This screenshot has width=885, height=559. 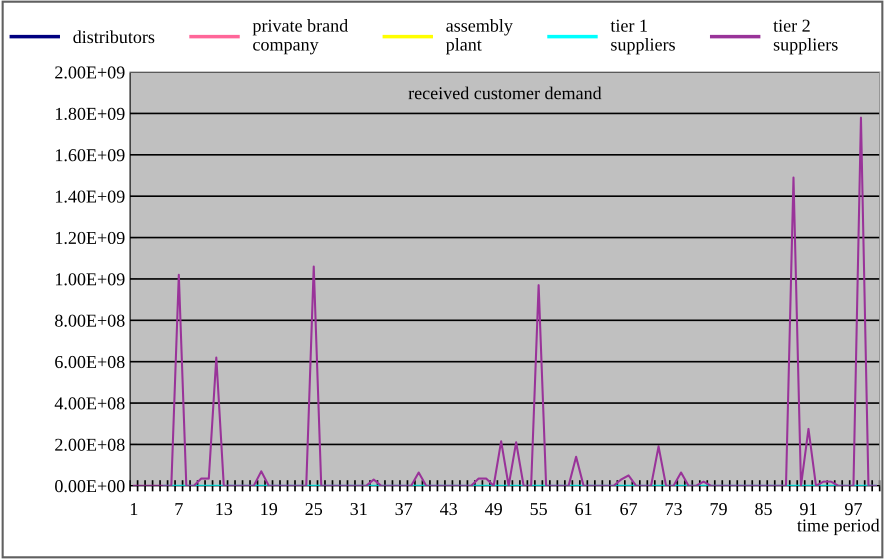 I want to click on legend-label: tier 1 suppliers, so click(x=642, y=37).